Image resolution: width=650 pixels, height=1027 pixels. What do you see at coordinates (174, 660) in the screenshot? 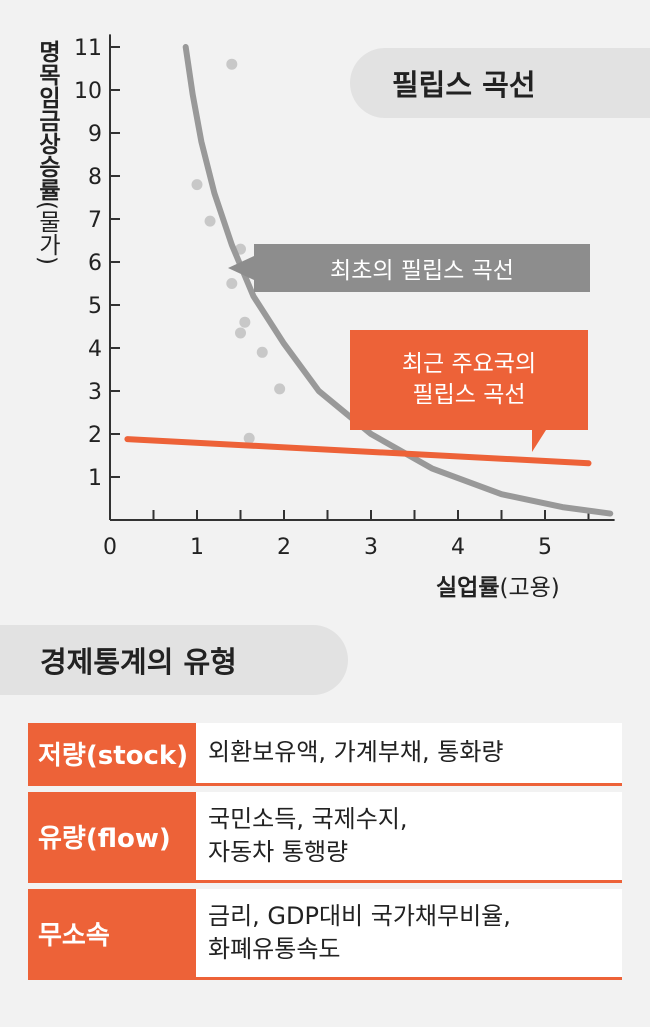
I see `section-title: 경제통계의 유형` at bounding box center [174, 660].